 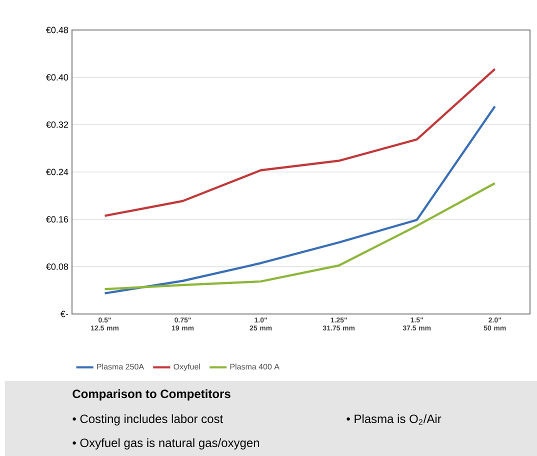 What do you see at coordinates (148, 420) in the screenshot?
I see `text: • Costing includes labor cost` at bounding box center [148, 420].